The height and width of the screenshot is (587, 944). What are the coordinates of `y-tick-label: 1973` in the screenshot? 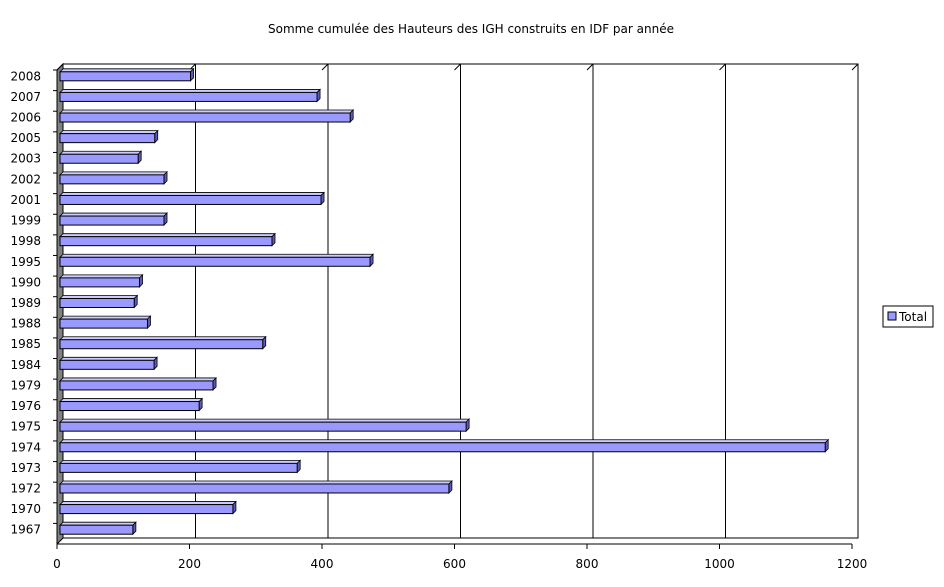 It's located at (25, 468).